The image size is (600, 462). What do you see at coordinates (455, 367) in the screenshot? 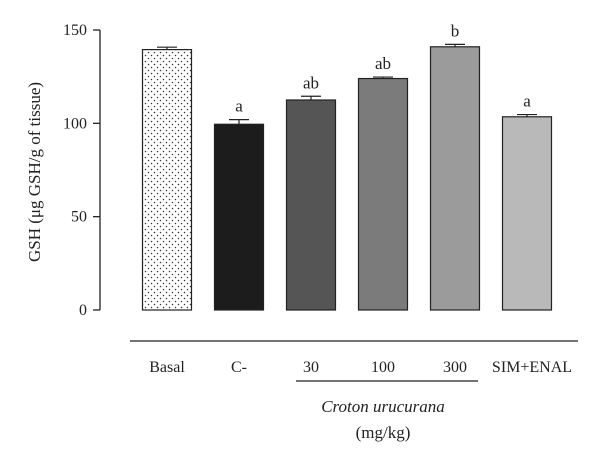
I see `x-tick-label: 300` at bounding box center [455, 367].